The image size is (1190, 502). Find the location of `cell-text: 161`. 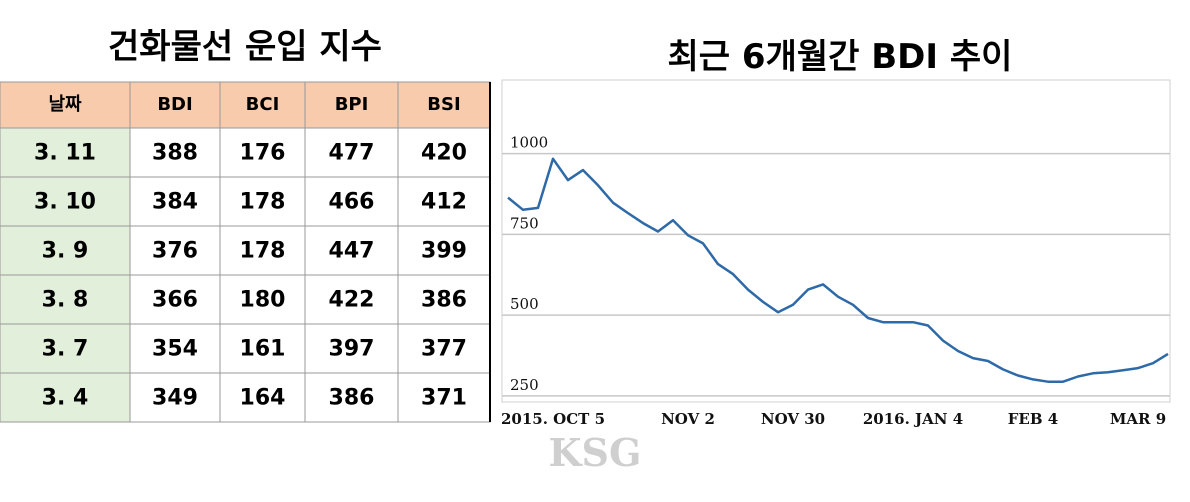

cell-text: 161 is located at coordinates (263, 349).